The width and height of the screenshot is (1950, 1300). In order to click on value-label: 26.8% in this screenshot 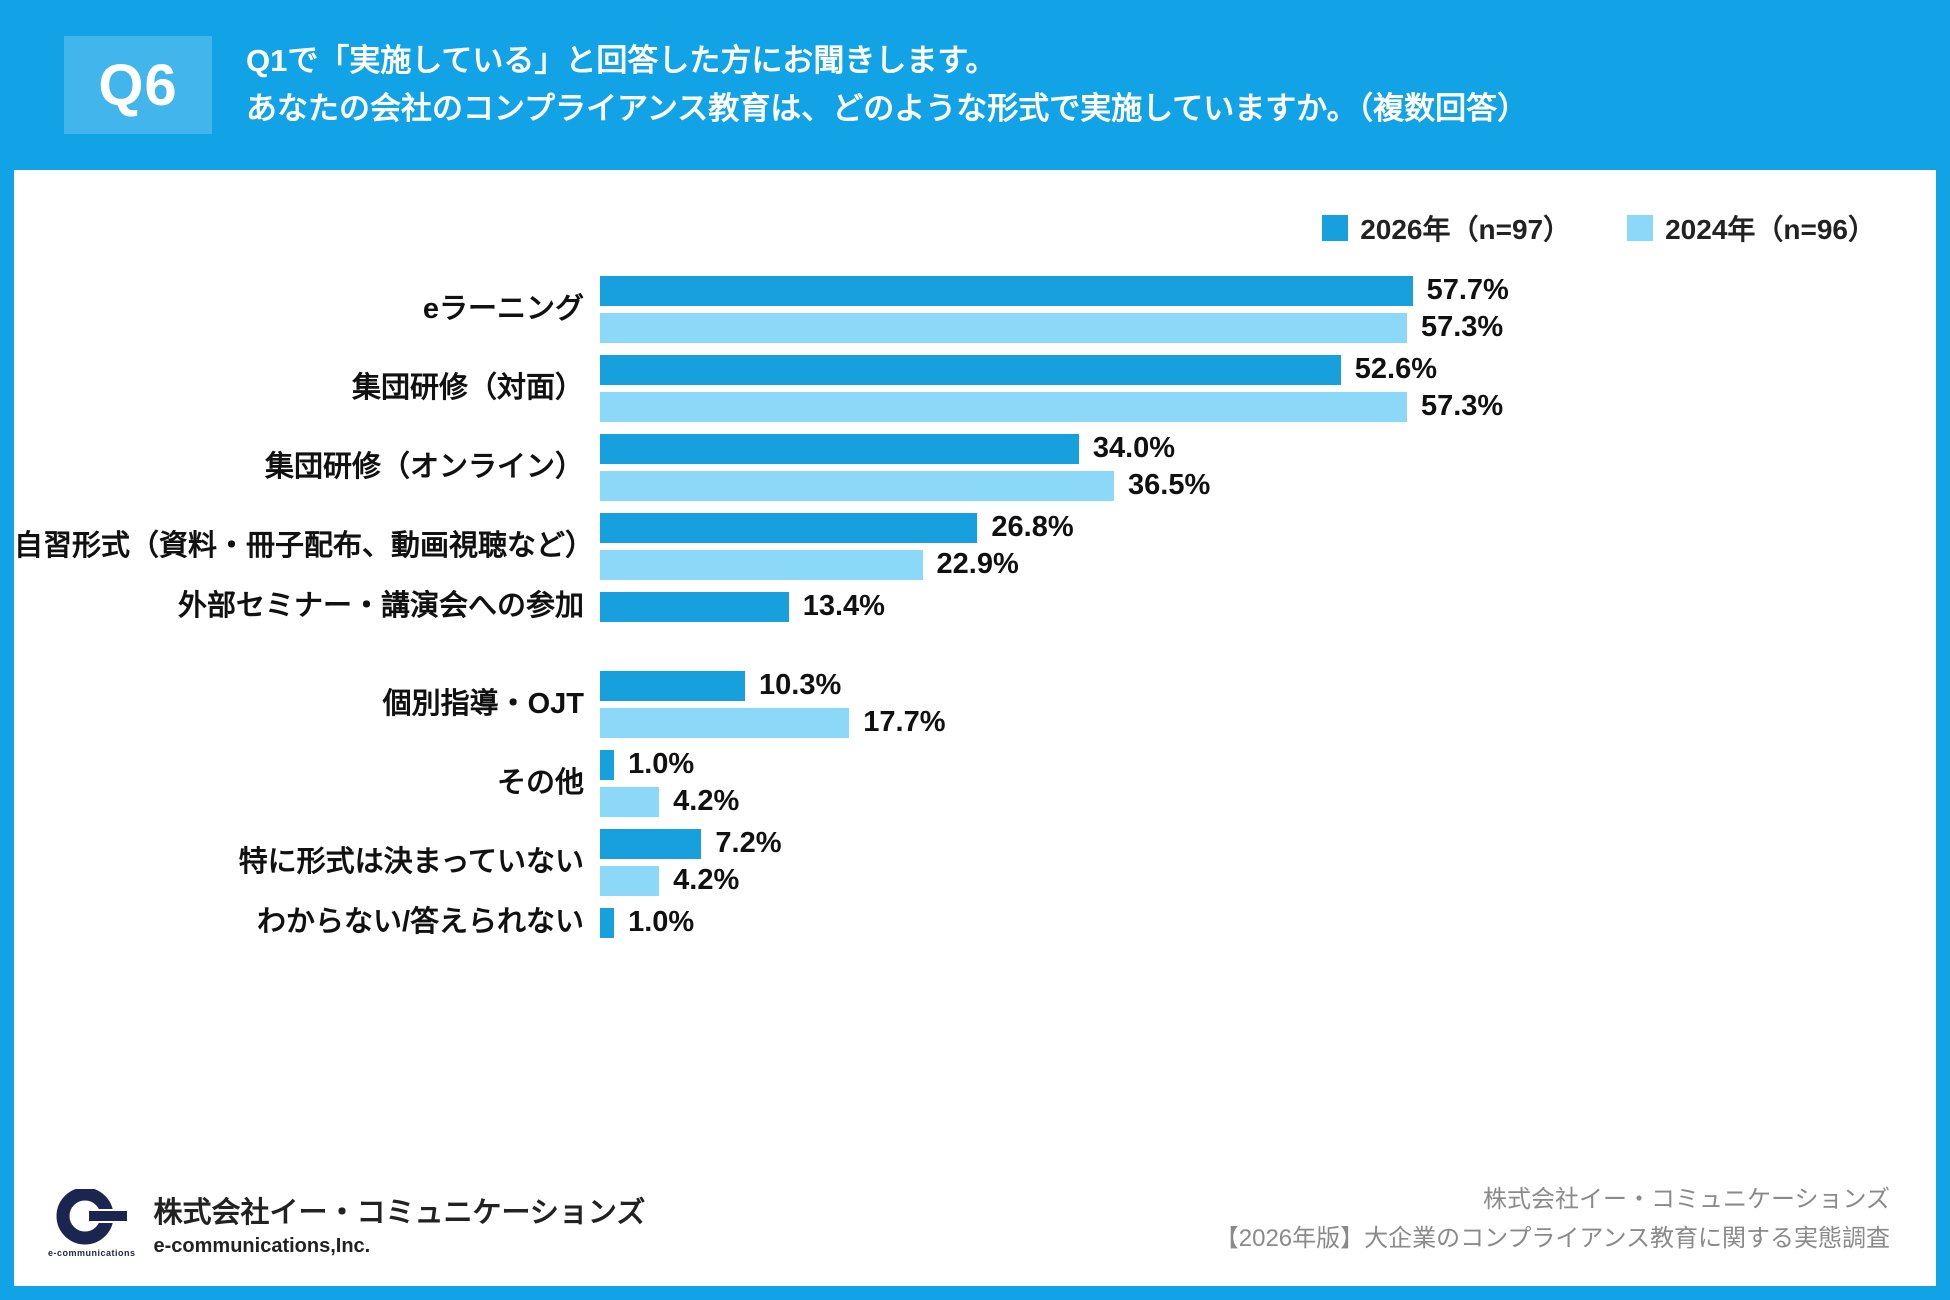, I will do `click(1032, 527)`.